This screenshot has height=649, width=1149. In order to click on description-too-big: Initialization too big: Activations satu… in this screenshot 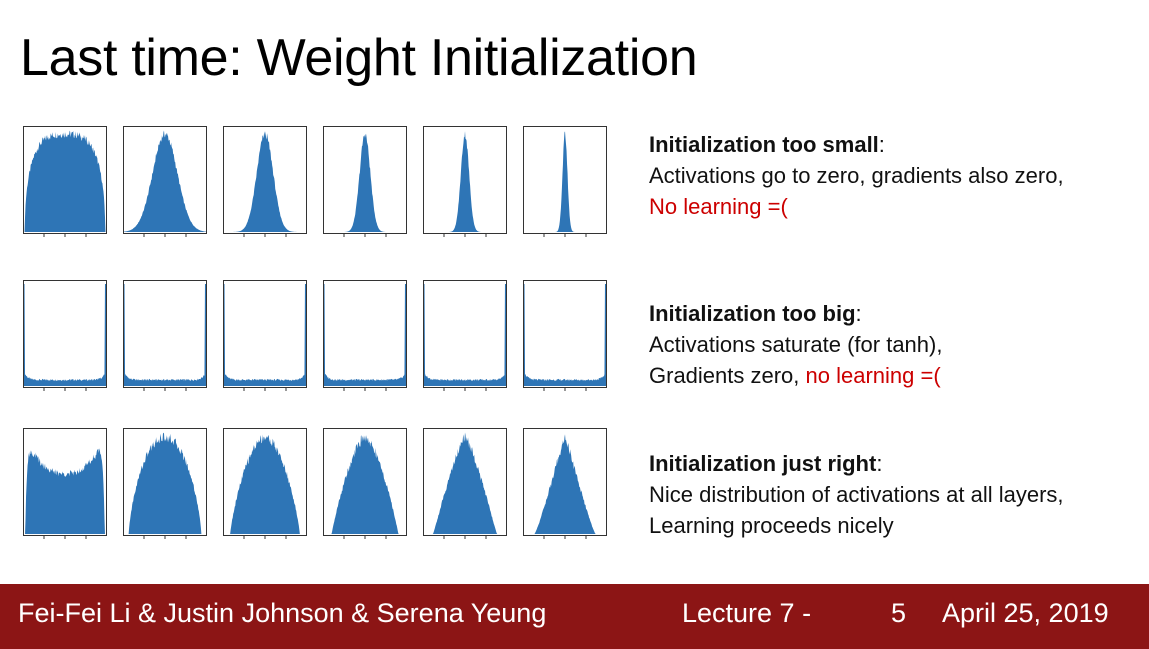, I will do `click(795, 344)`.